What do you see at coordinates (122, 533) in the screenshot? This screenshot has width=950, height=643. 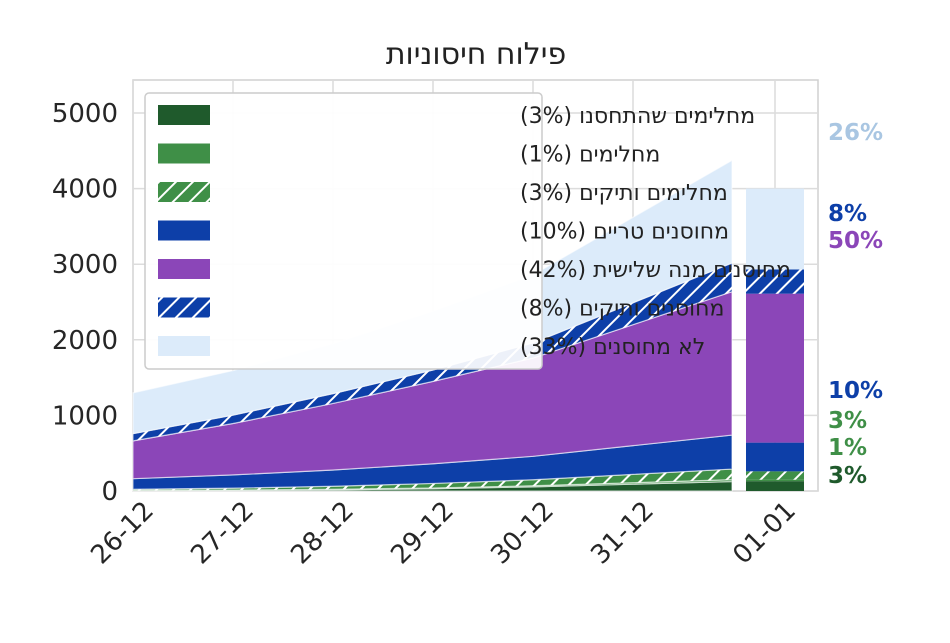 I see `x-tick-label: 26-12` at bounding box center [122, 533].